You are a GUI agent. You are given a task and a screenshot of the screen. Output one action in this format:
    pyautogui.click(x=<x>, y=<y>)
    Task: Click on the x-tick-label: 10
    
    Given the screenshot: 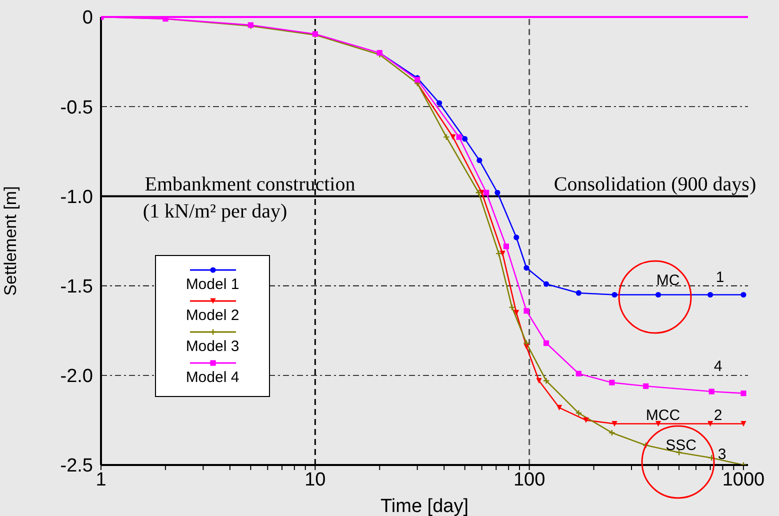 What is the action you would take?
    pyautogui.click(x=315, y=479)
    